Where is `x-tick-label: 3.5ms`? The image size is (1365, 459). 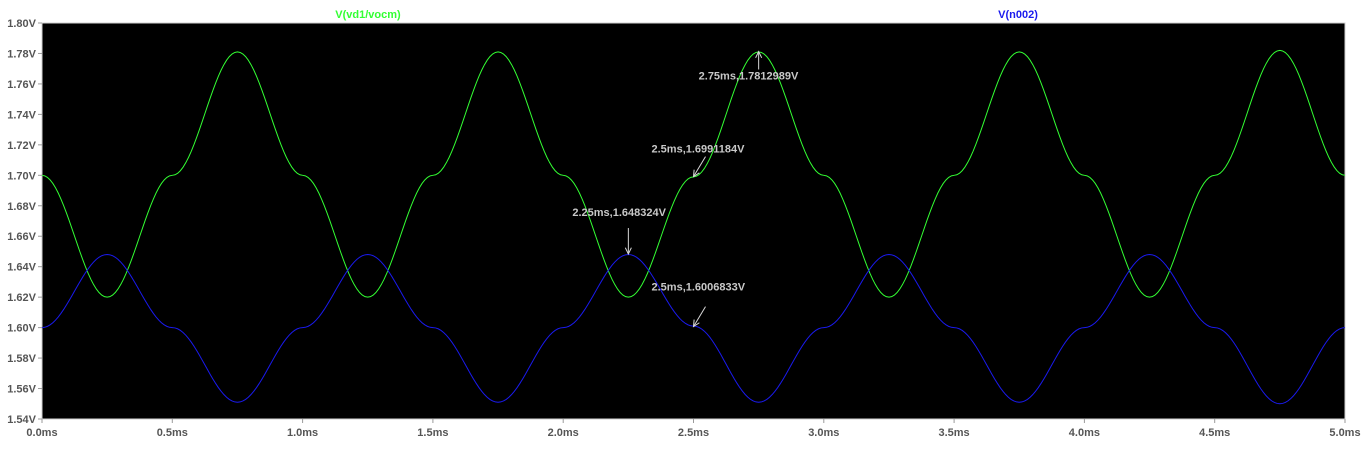 x-tick-label: 3.5ms is located at coordinates (953, 433).